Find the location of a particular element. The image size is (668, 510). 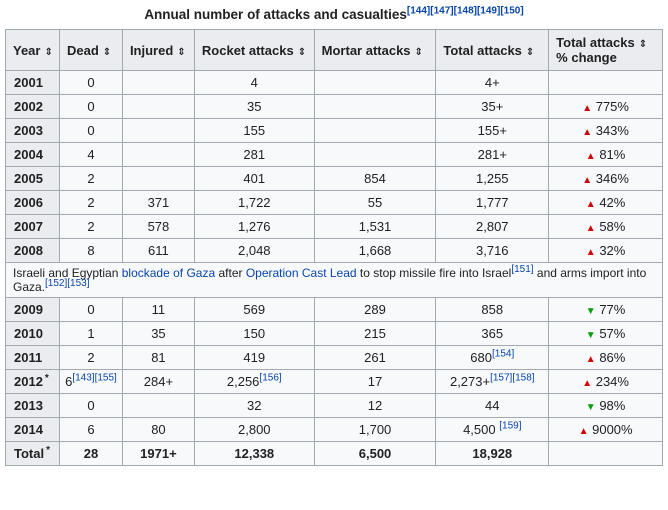

year-cell: Total * is located at coordinates (32, 453).